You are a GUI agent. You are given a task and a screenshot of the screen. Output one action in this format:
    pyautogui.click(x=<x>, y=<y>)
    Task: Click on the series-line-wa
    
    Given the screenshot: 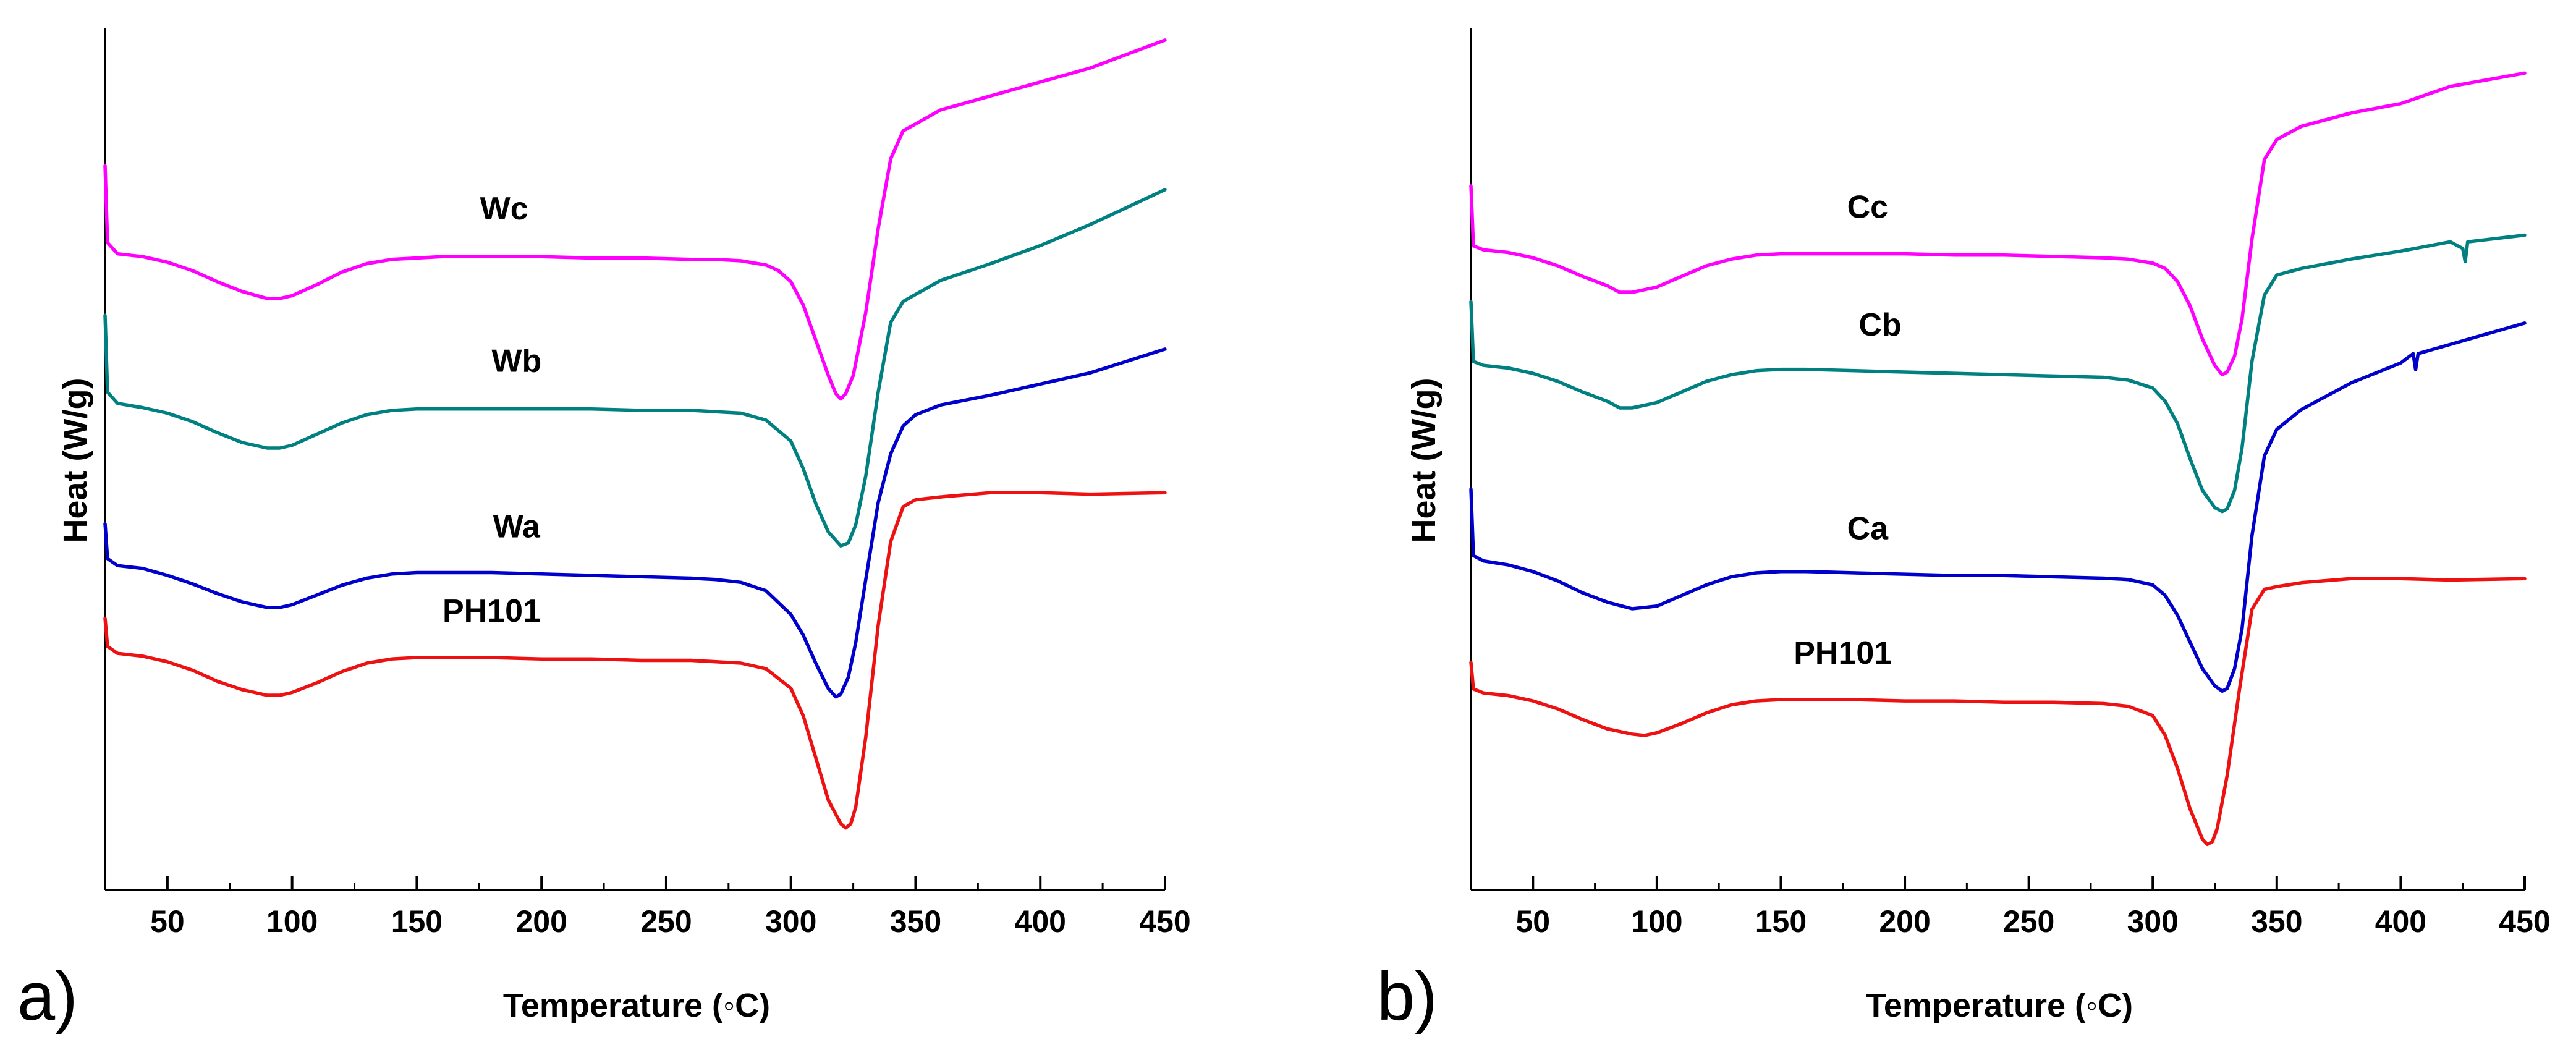 What is the action you would take?
    pyautogui.click(x=635, y=523)
    